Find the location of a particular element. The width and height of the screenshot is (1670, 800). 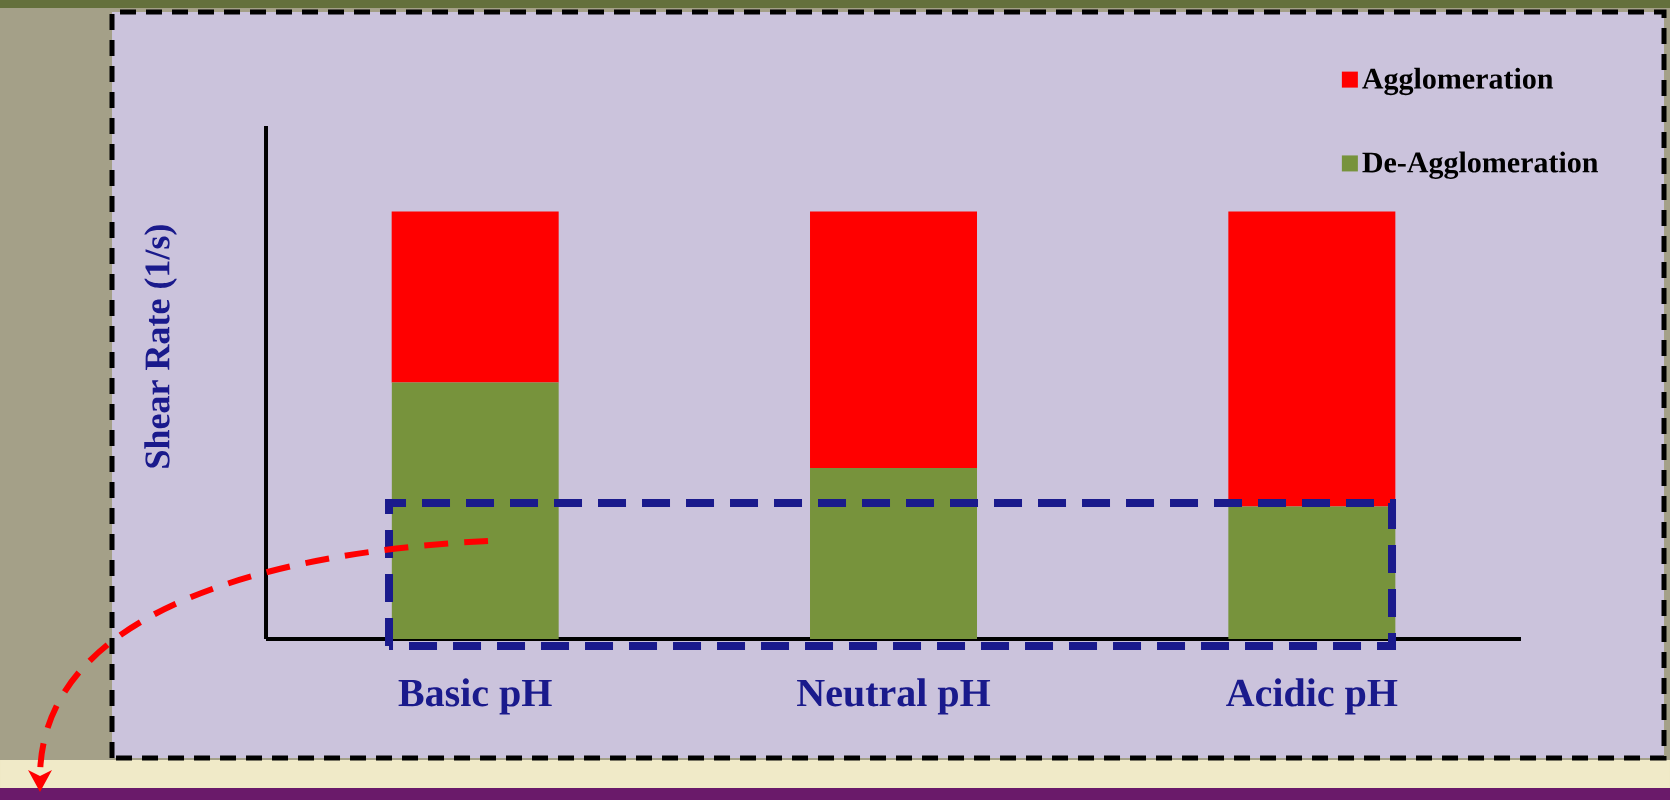

x-tick-label: Acidic pH is located at coordinates (1312, 696).